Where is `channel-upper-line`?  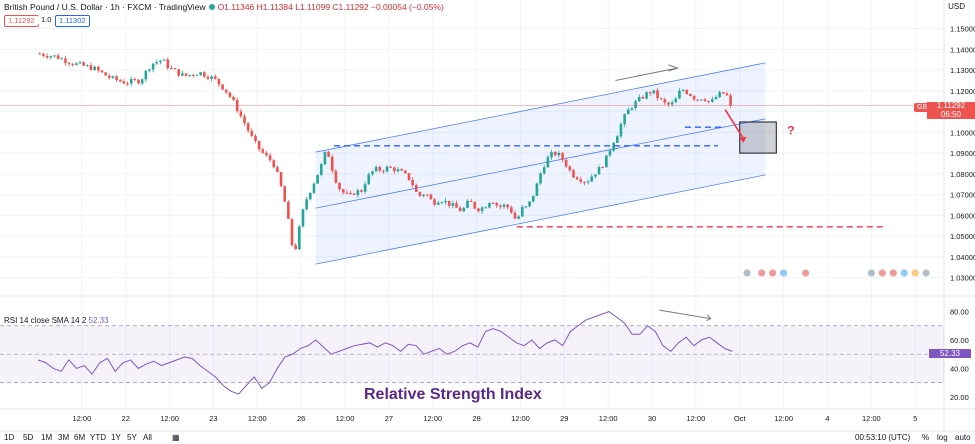
channel-upper-line is located at coordinates (540, 107).